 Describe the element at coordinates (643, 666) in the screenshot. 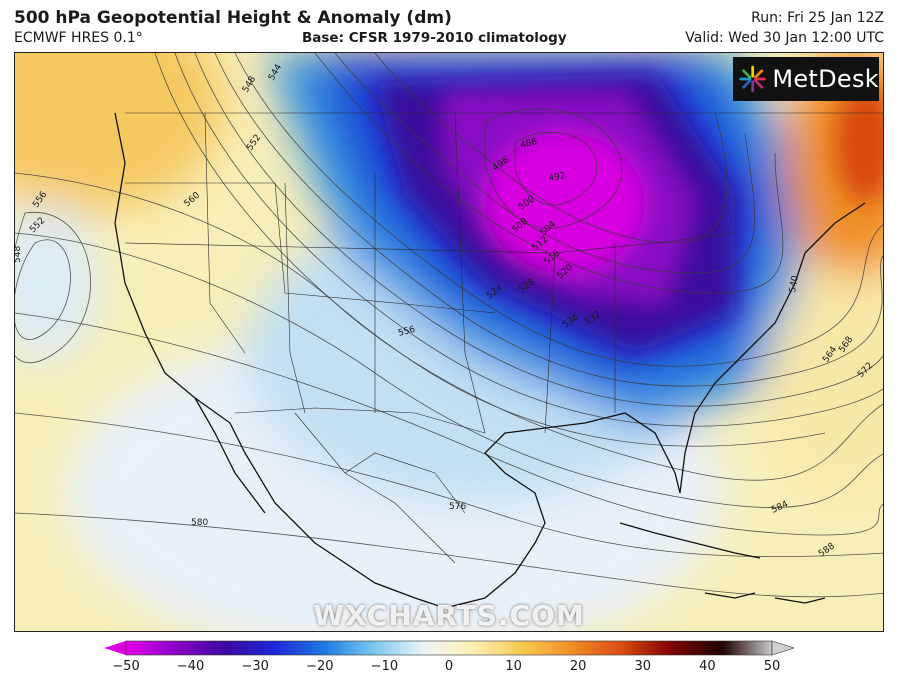

I see `colorbar-tick-label: 30` at that location.